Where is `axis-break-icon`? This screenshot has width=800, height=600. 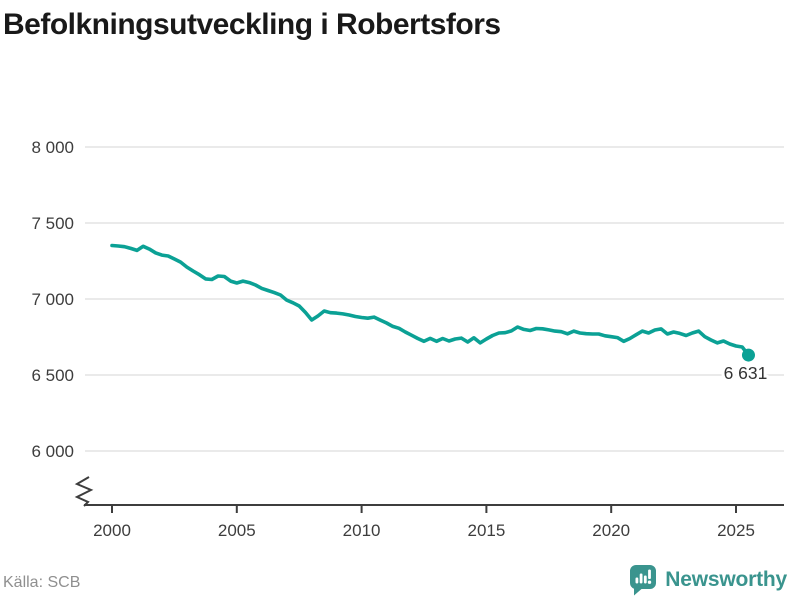 axis-break-icon is located at coordinates (84, 491).